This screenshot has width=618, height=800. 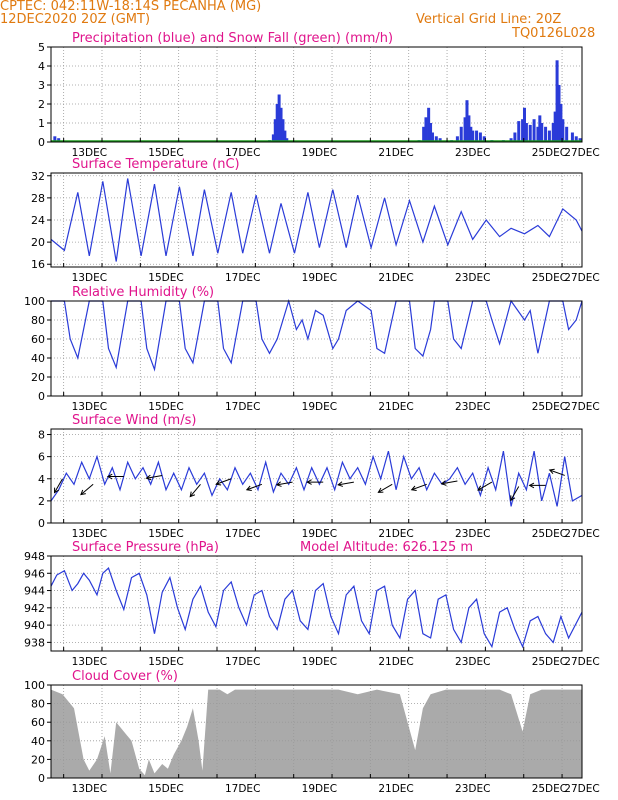 I want to click on y-tick-label: 16, so click(x=38, y=264).